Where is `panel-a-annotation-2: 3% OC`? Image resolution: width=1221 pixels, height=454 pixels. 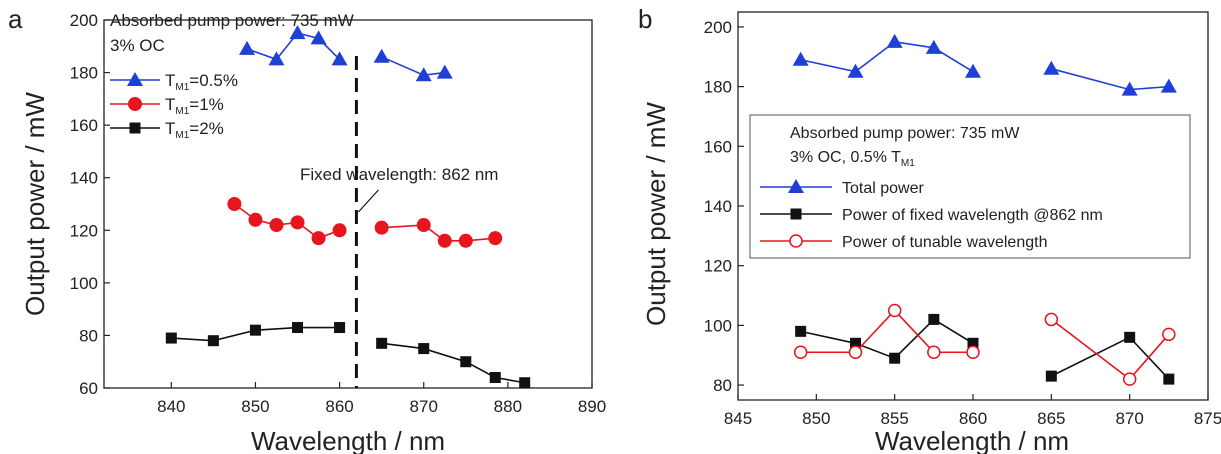 panel-a-annotation-2: 3% OC is located at coordinates (137, 45).